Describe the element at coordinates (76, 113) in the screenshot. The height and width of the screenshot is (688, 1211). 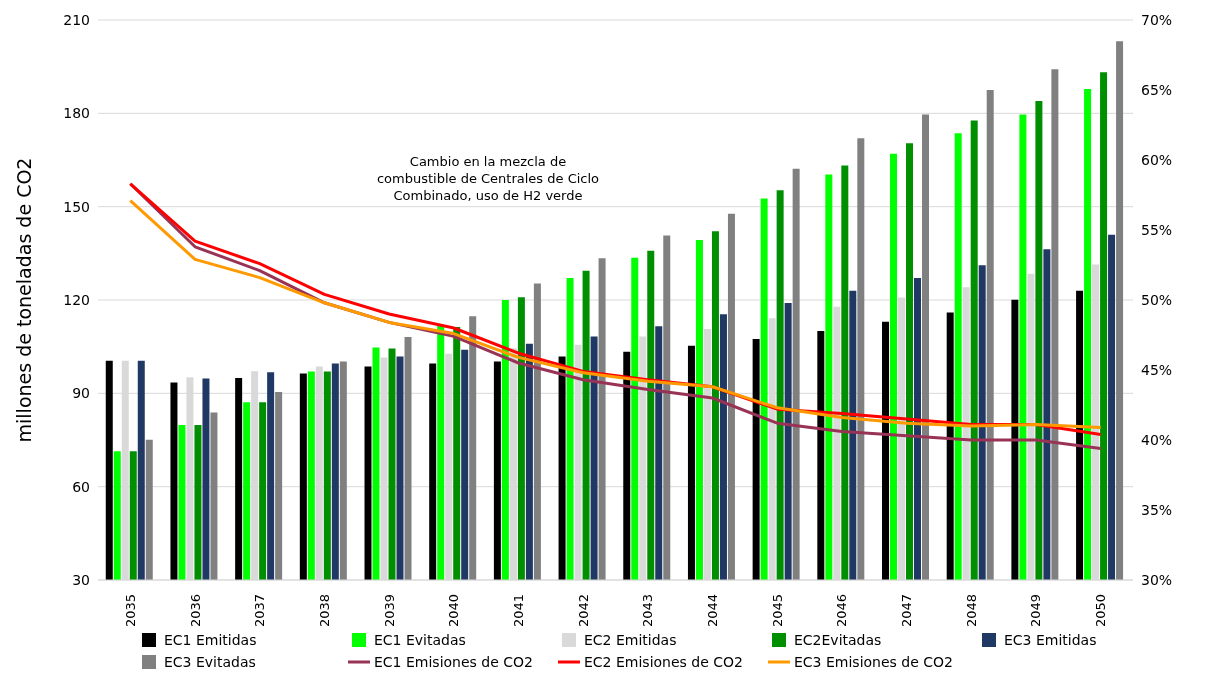
I see `y-tick-label: 180` at that location.